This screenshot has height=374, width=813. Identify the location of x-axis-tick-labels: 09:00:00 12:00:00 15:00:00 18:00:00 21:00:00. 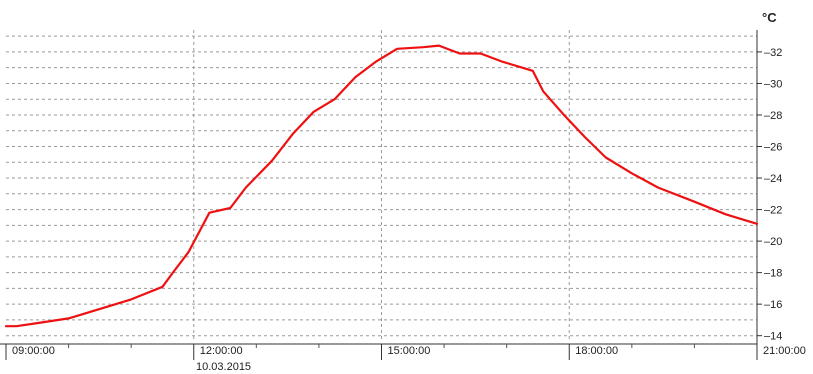
(409, 351).